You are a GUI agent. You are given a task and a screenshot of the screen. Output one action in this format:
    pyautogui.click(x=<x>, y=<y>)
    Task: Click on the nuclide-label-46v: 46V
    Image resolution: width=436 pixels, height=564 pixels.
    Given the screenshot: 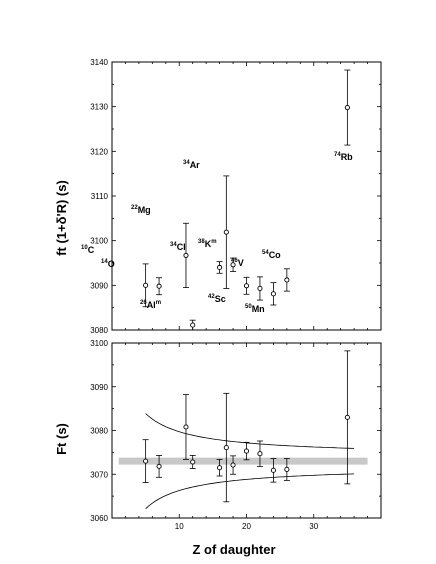 What is the action you would take?
    pyautogui.click(x=237, y=263)
    